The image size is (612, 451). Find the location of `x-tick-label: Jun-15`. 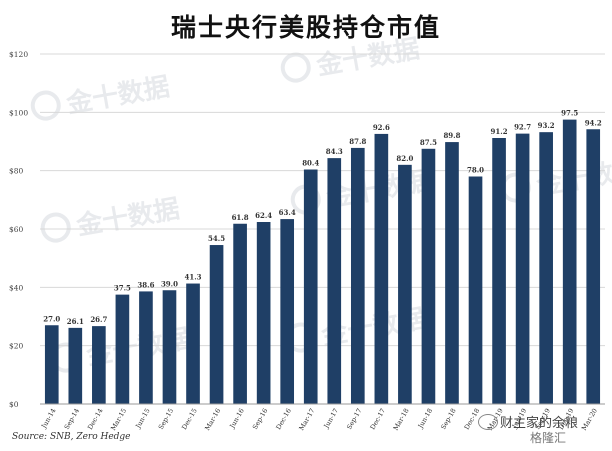

x-tick-label: Jun-15 is located at coordinates (143, 418).